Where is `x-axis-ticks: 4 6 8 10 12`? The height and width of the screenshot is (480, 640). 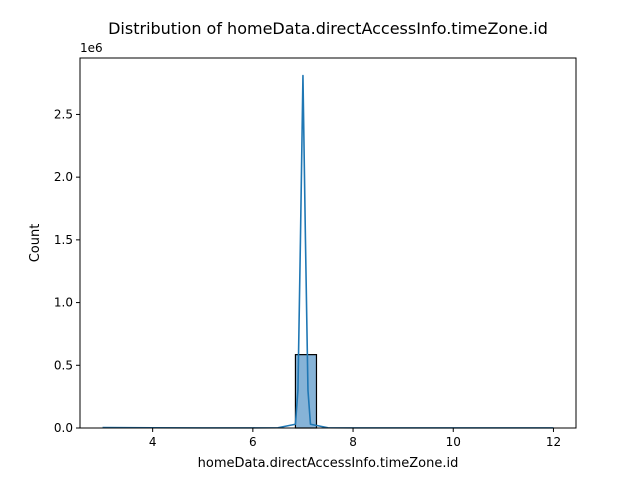
x-axis-ticks: 4 6 8 10 12 is located at coordinates (355, 438).